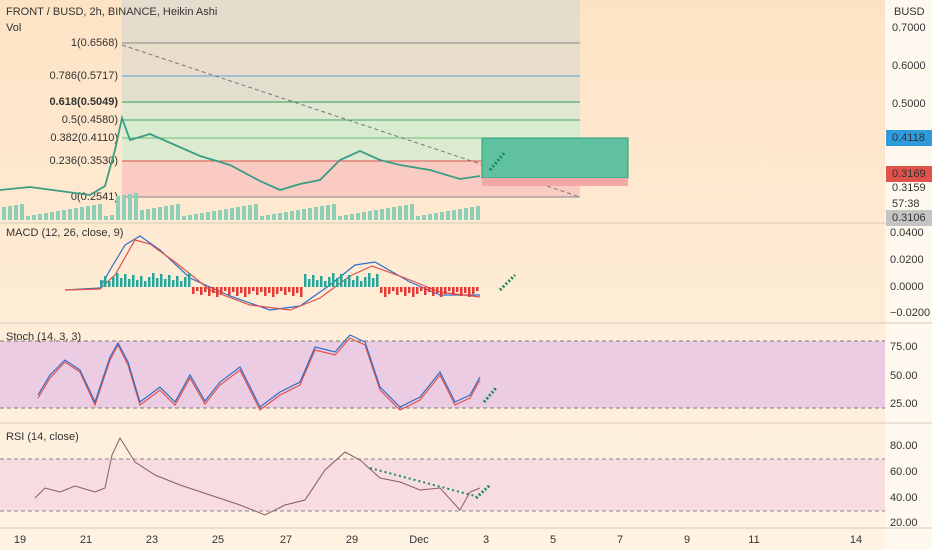 The height and width of the screenshot is (550, 932). What do you see at coordinates (111, 12) in the screenshot?
I see `symbol: FRONT / BUSD, 2h, BINANCE, Heikin Ashi` at bounding box center [111, 12].